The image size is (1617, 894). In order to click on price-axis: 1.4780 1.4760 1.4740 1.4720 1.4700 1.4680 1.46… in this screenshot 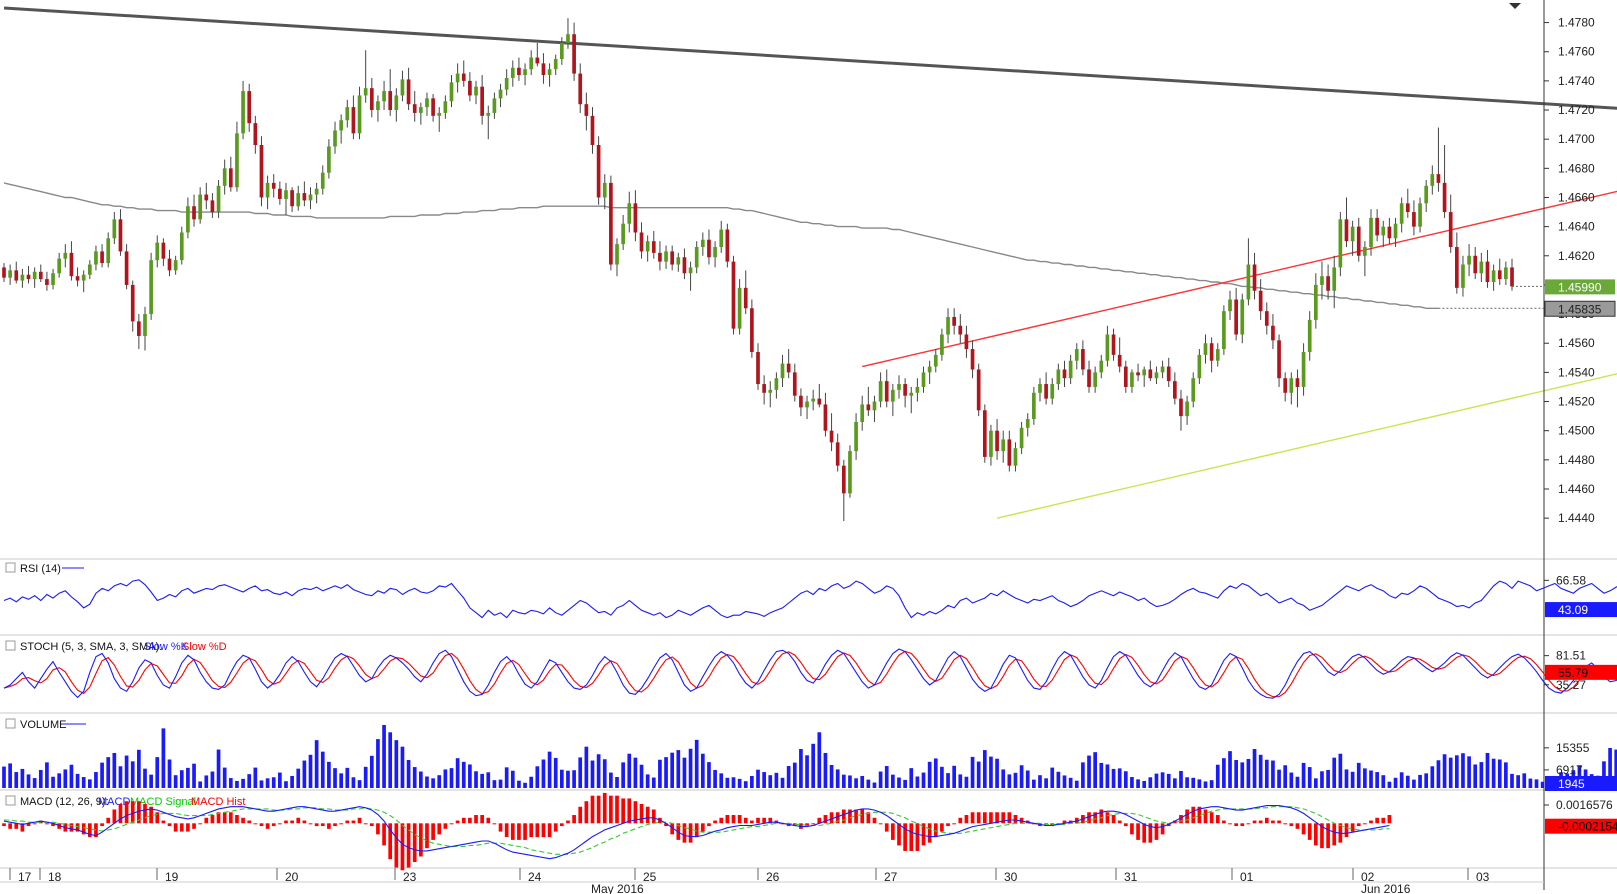, I will do `click(1527, 271)`.